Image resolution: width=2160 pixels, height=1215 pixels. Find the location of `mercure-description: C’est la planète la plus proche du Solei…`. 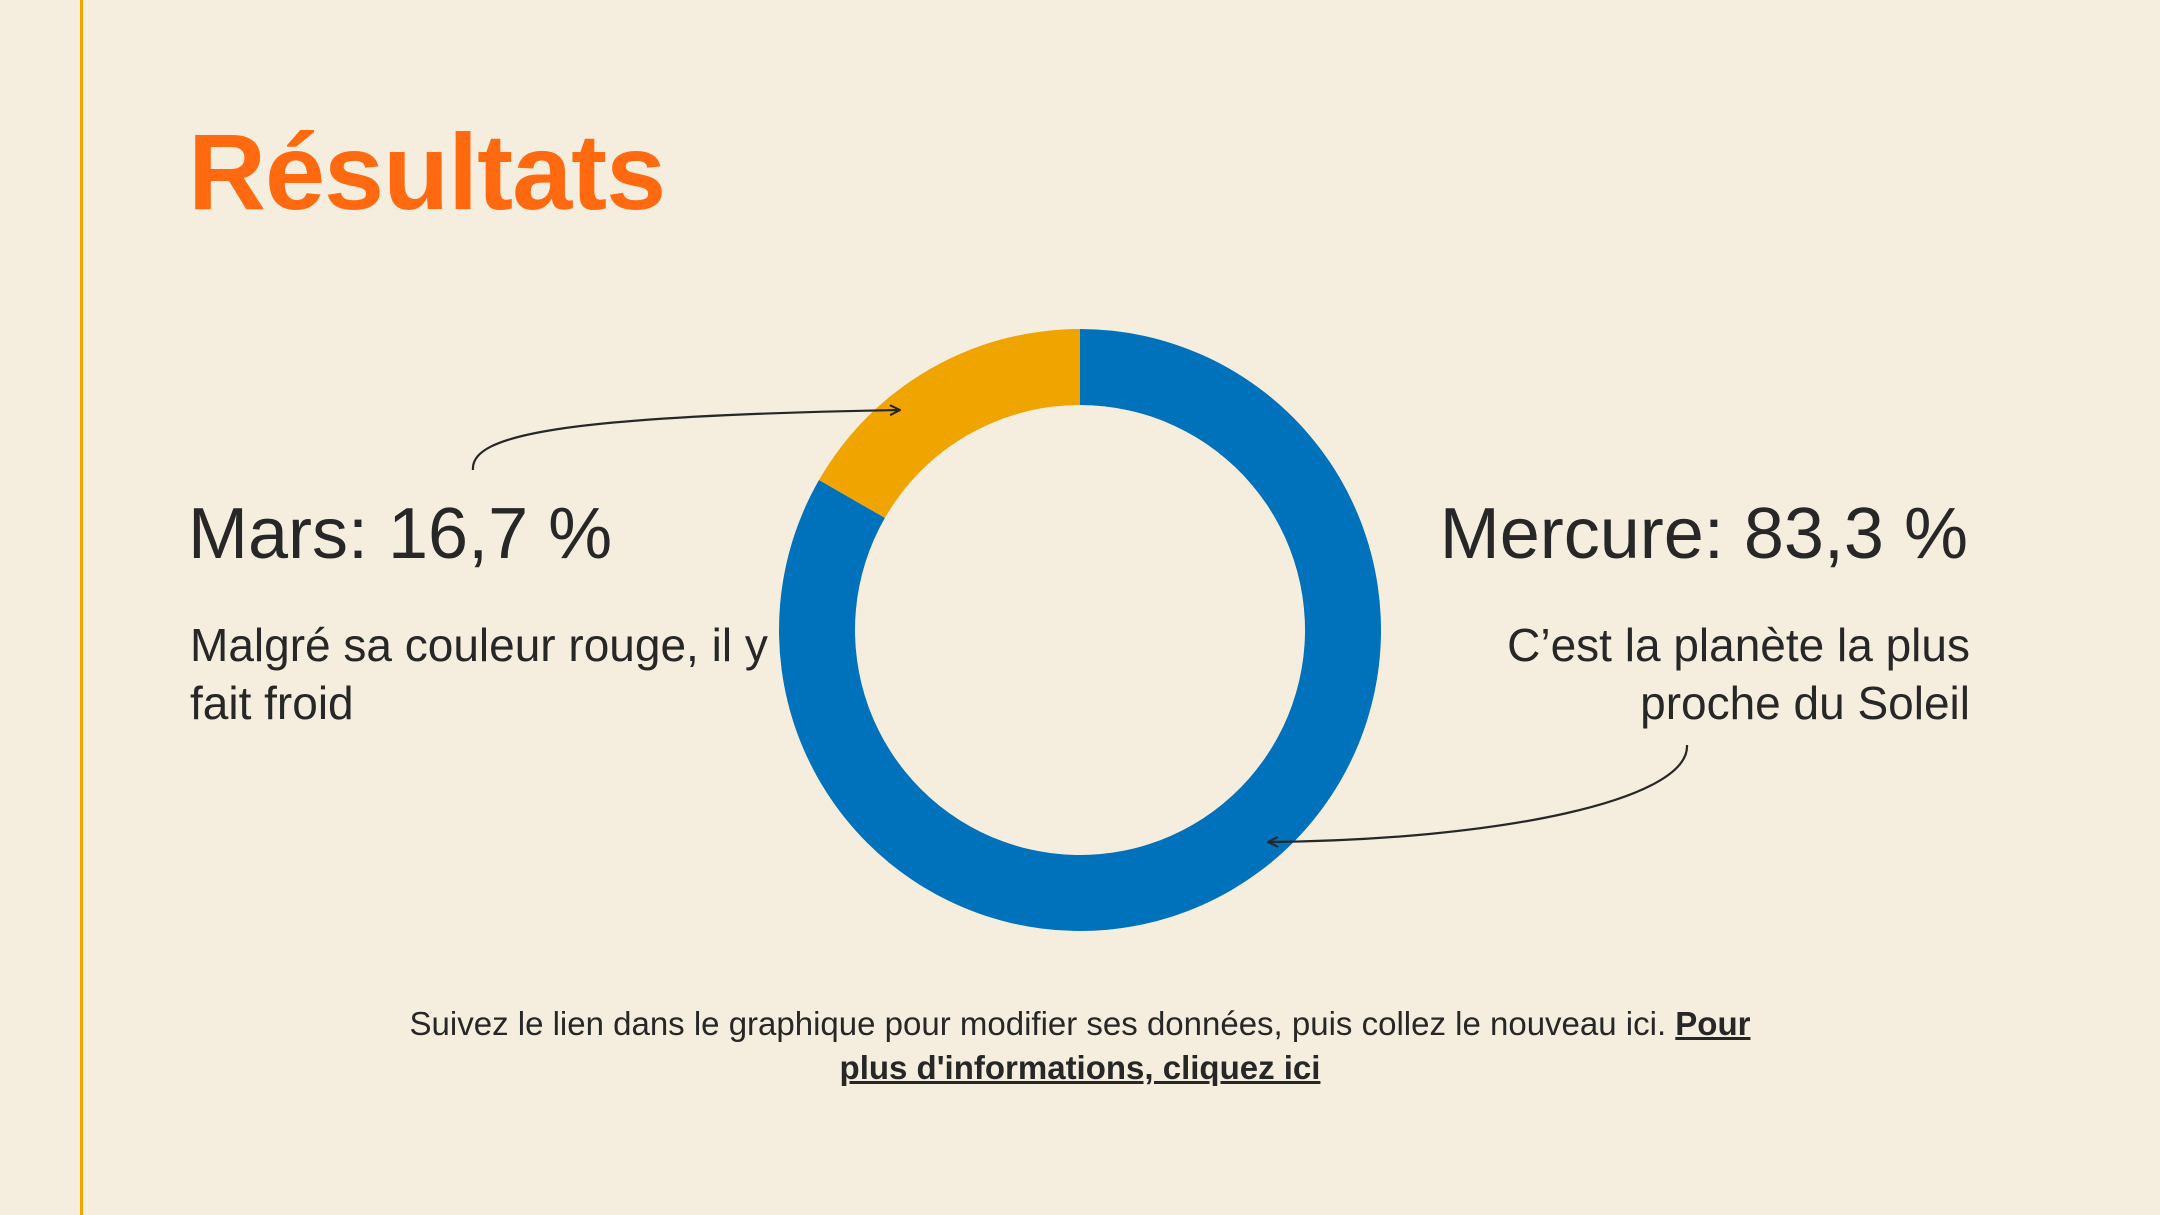

mercure-description: C’est la planète la plus proche du Solei… is located at coordinates (1738, 674).